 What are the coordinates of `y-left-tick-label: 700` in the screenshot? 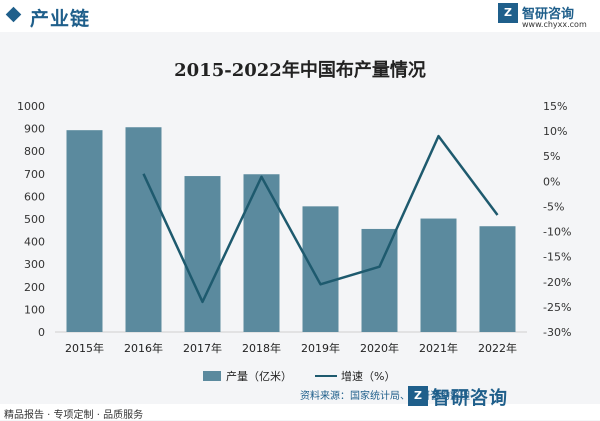 It's located at (34, 174).